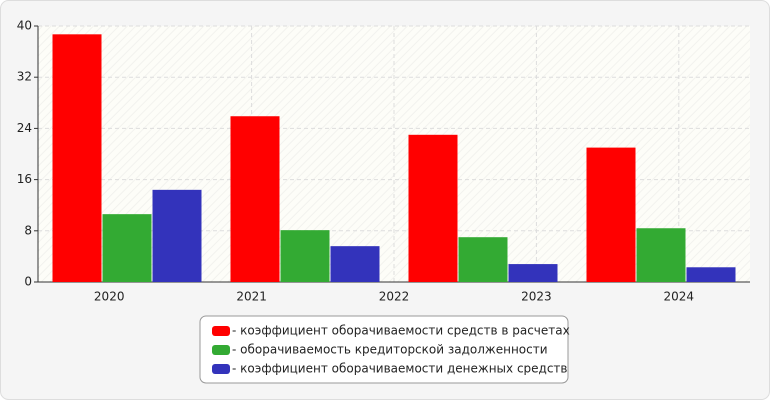 The height and width of the screenshot is (400, 770). What do you see at coordinates (394, 297) in the screenshot?
I see `x-tick-label: 2022` at bounding box center [394, 297].